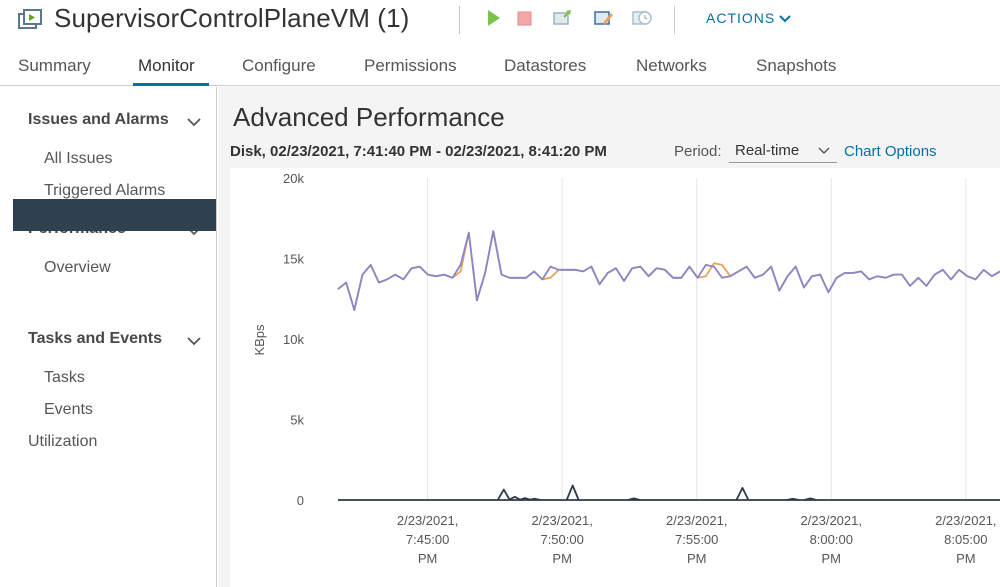 Image resolution: width=1000 pixels, height=587 pixels. Describe the element at coordinates (30, 19) in the screenshot. I see `vm-icon` at that location.